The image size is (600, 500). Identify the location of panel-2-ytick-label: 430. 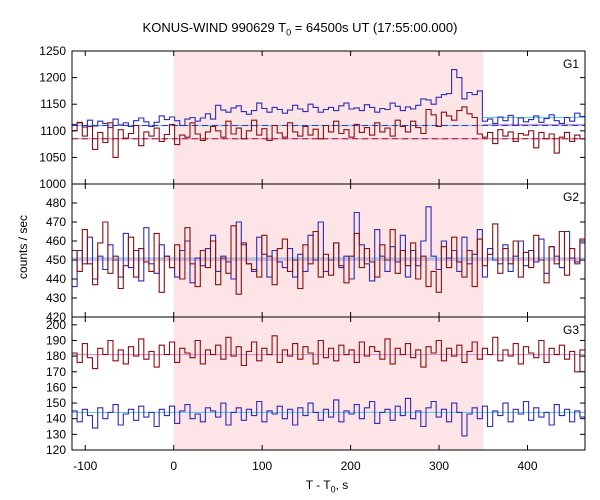
(56, 298).